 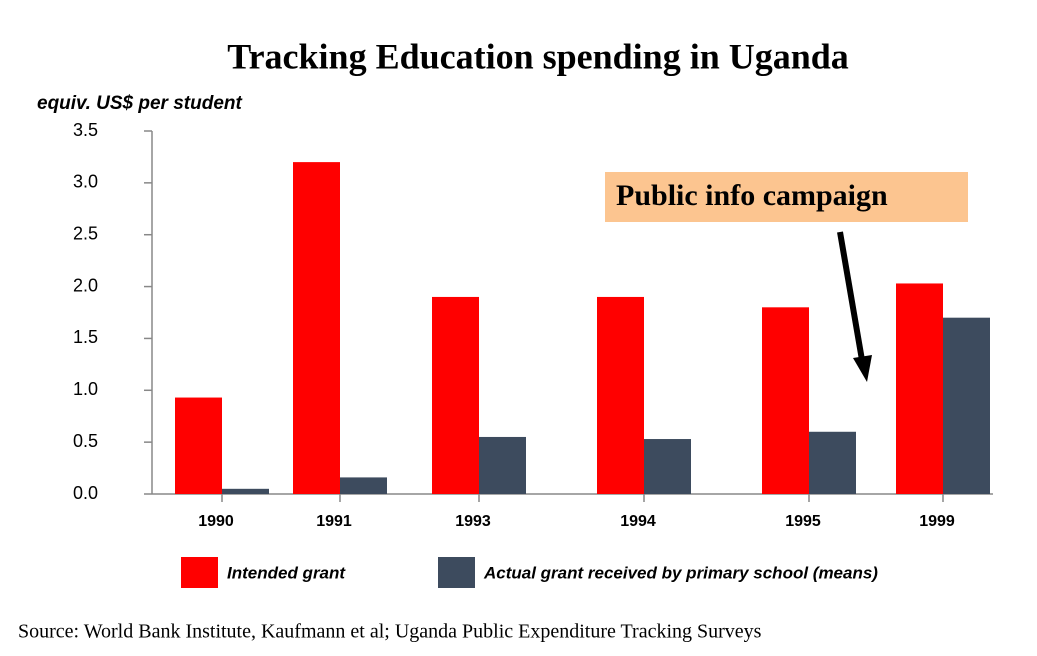 What do you see at coordinates (638, 521) in the screenshot?
I see `x-tick-label: 1994` at bounding box center [638, 521].